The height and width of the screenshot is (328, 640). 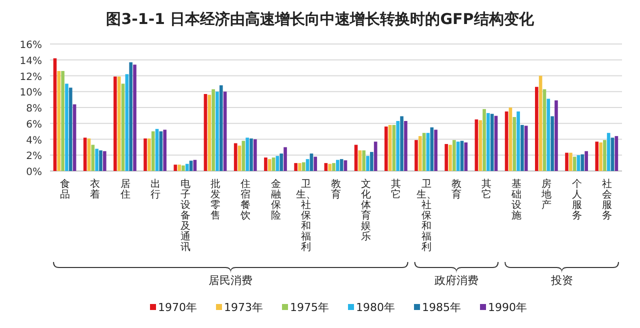 What do you see at coordinates (34, 109) in the screenshot?
I see `y-tick-label: 8%` at bounding box center [34, 109].